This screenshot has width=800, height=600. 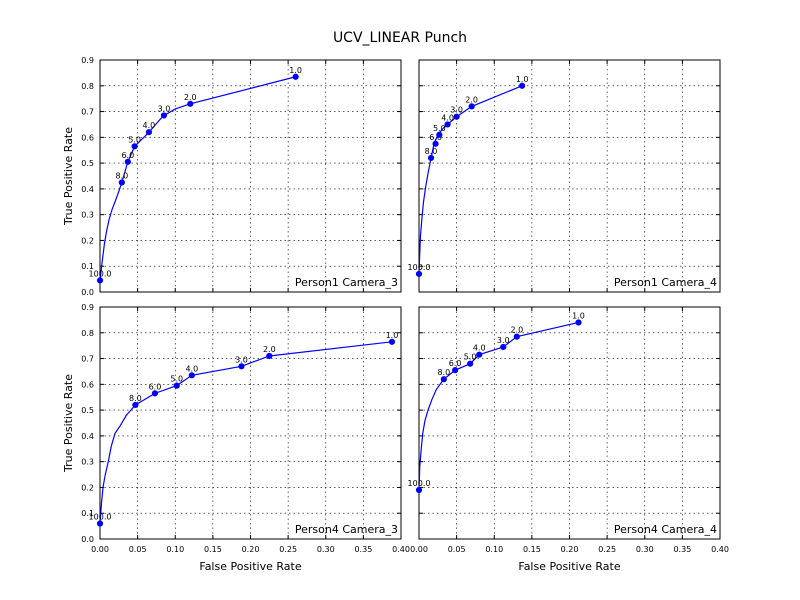 I want to click on y-tick-label: 0.1, so click(x=87, y=513).